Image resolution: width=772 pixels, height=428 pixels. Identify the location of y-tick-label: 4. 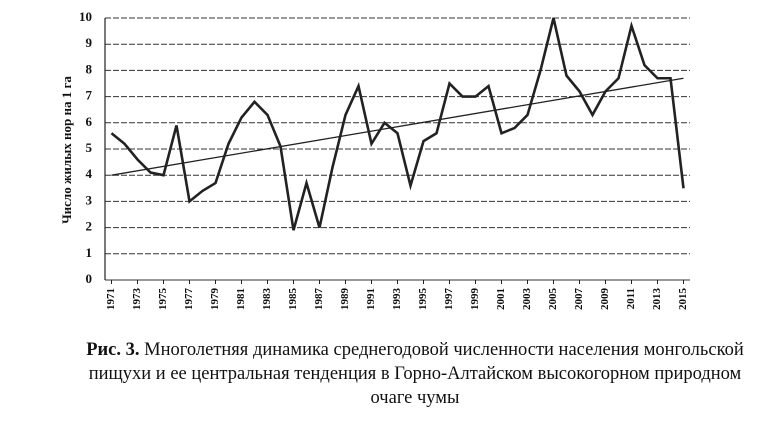
(89, 173).